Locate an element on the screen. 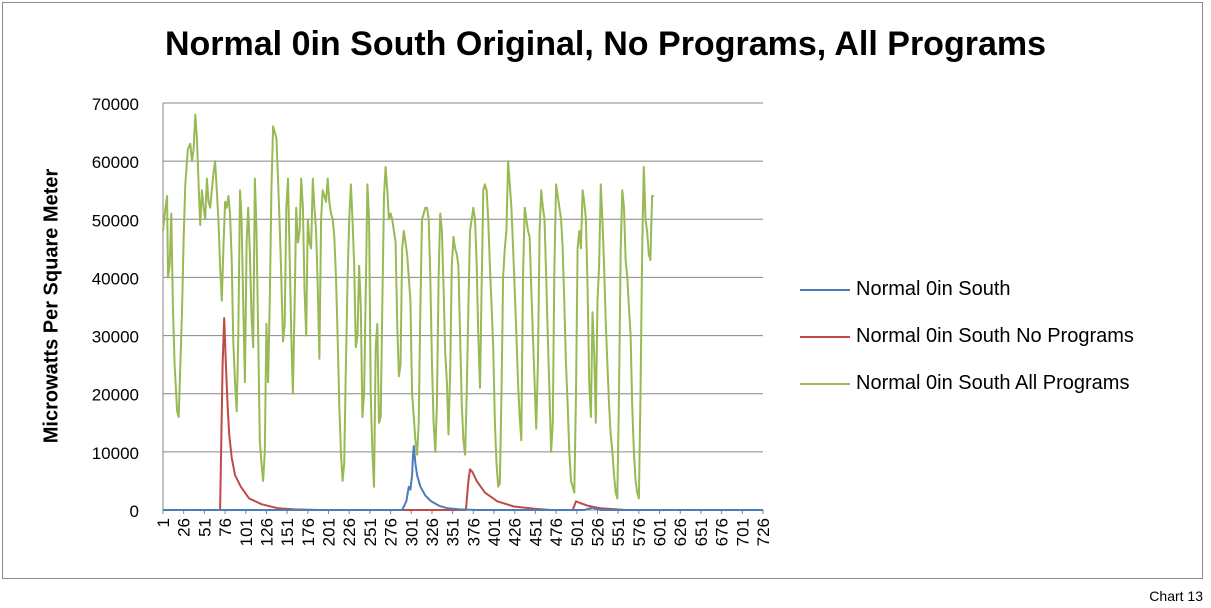 The image size is (1211, 608). x-tick-label: 26 is located at coordinates (184, 527).